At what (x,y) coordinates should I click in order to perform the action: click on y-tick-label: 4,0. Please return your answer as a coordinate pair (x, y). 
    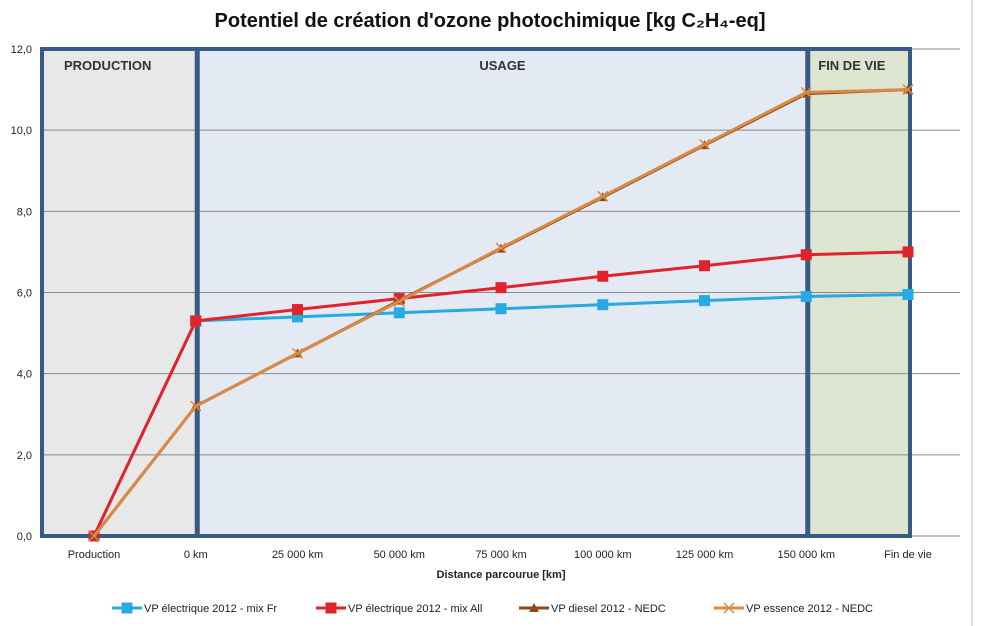
    Looking at the image, I should click on (24, 375).